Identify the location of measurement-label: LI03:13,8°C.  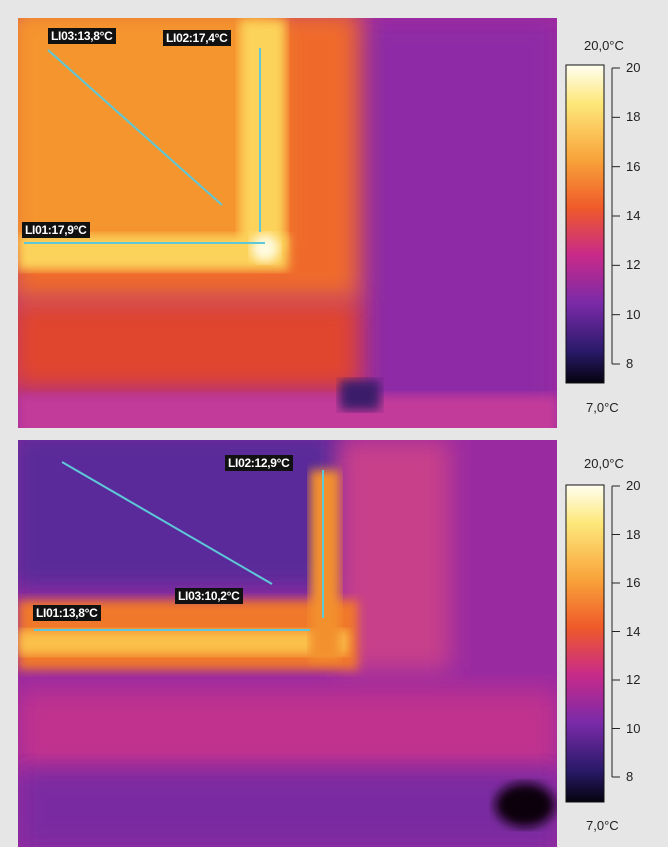
(82, 36).